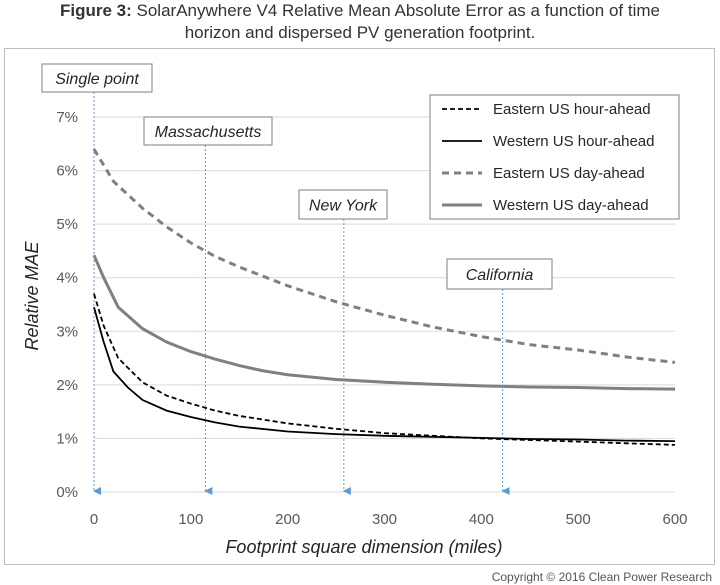  Describe the element at coordinates (572, 109) in the screenshot. I see `legend-label: Eastern US hour-ahead` at that location.